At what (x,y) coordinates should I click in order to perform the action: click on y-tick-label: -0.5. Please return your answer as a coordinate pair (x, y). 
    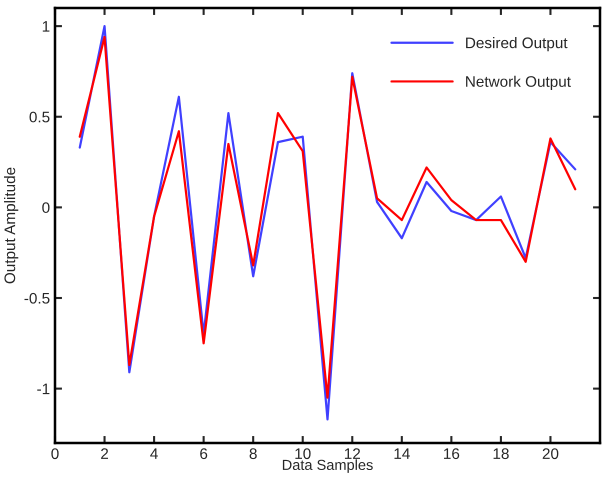
    Looking at the image, I should click on (37, 298).